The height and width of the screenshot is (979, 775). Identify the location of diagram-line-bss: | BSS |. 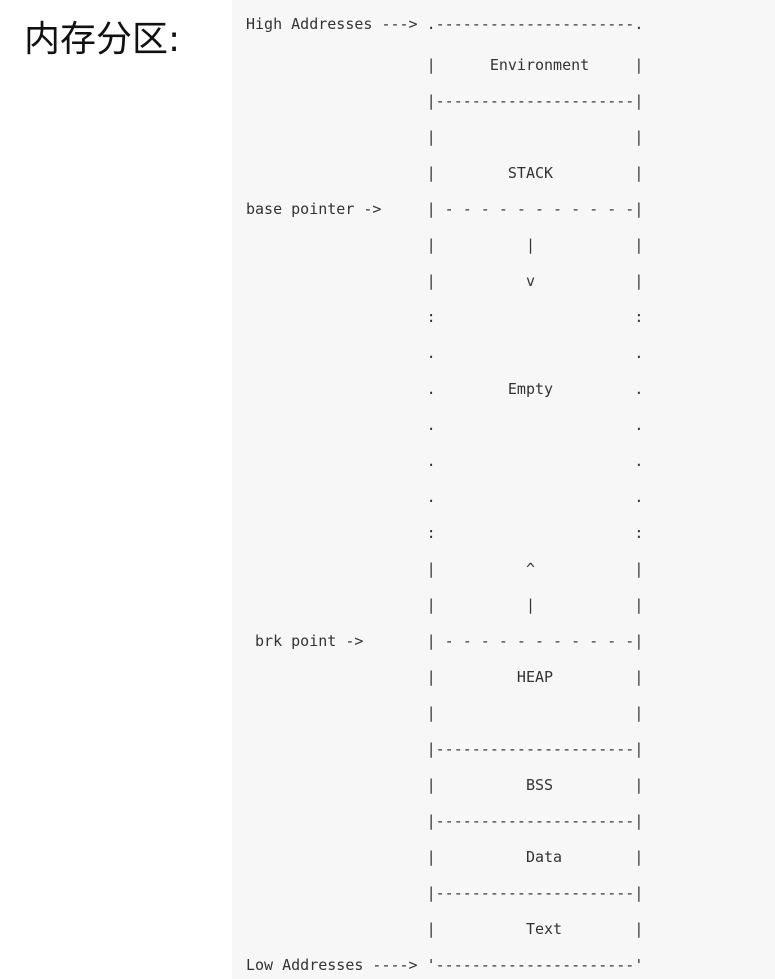
(445, 785).